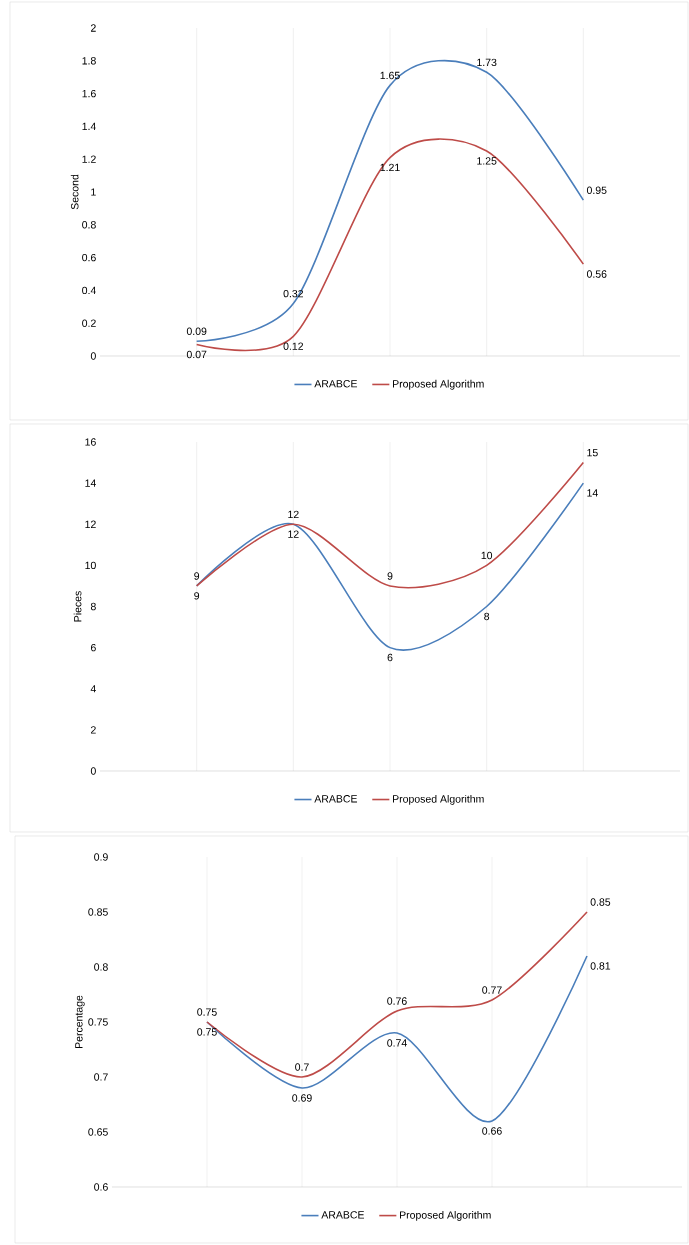 This screenshot has height=1245, width=689. What do you see at coordinates (302, 1067) in the screenshot?
I see `data-label: 0.7` at bounding box center [302, 1067].